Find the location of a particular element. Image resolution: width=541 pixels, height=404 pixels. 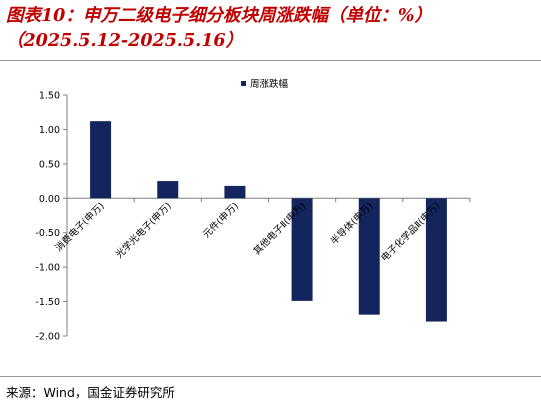

bottom-divider is located at coordinates (270, 376).